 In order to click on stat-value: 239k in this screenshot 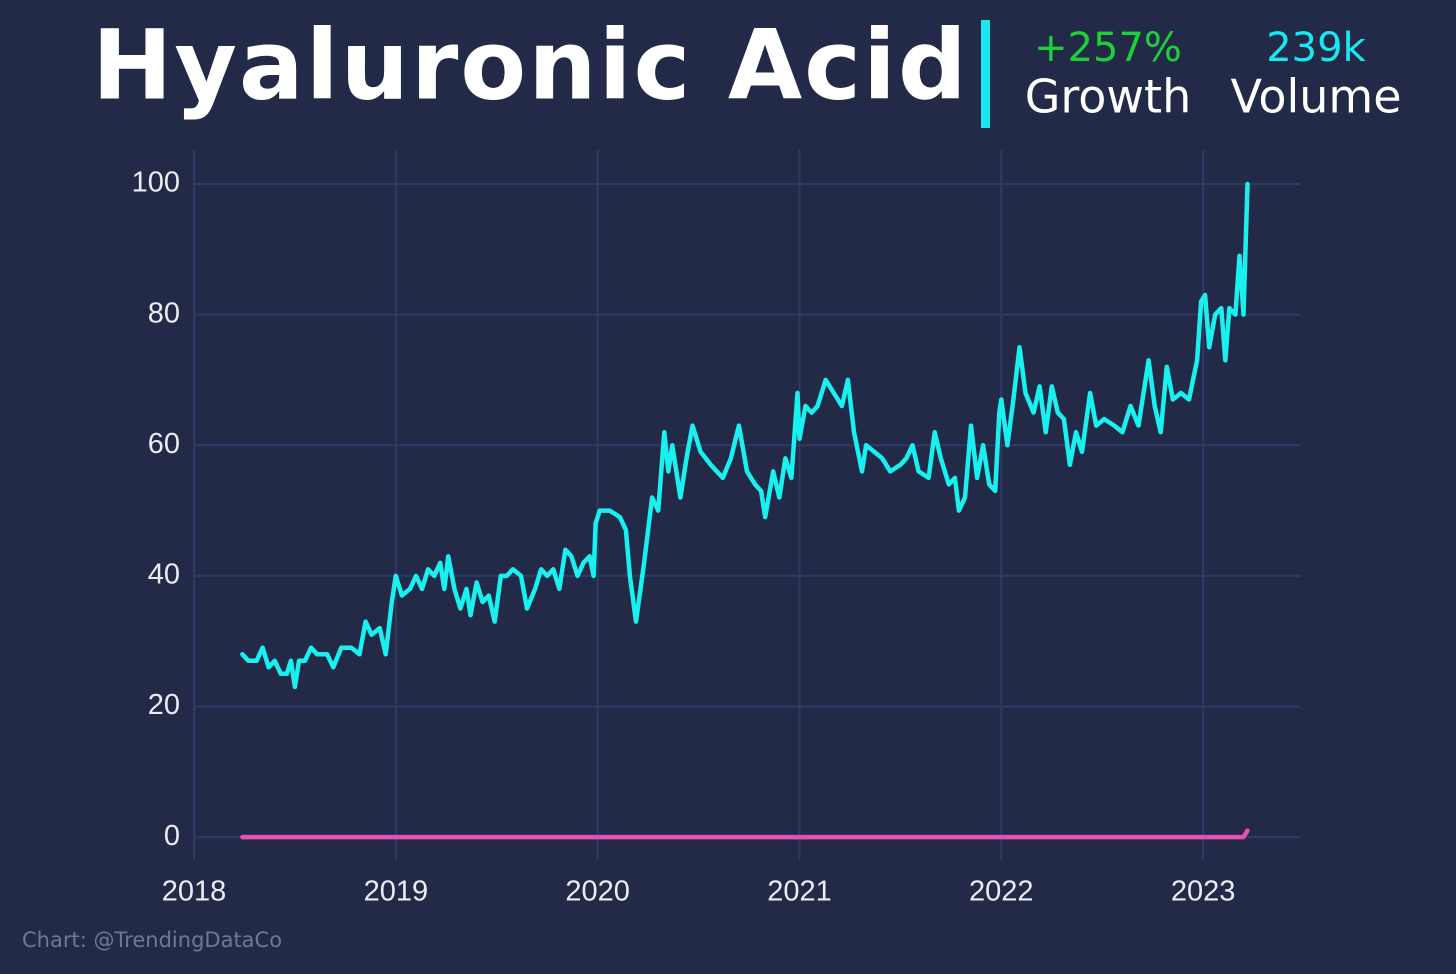, I will do `click(1316, 48)`.